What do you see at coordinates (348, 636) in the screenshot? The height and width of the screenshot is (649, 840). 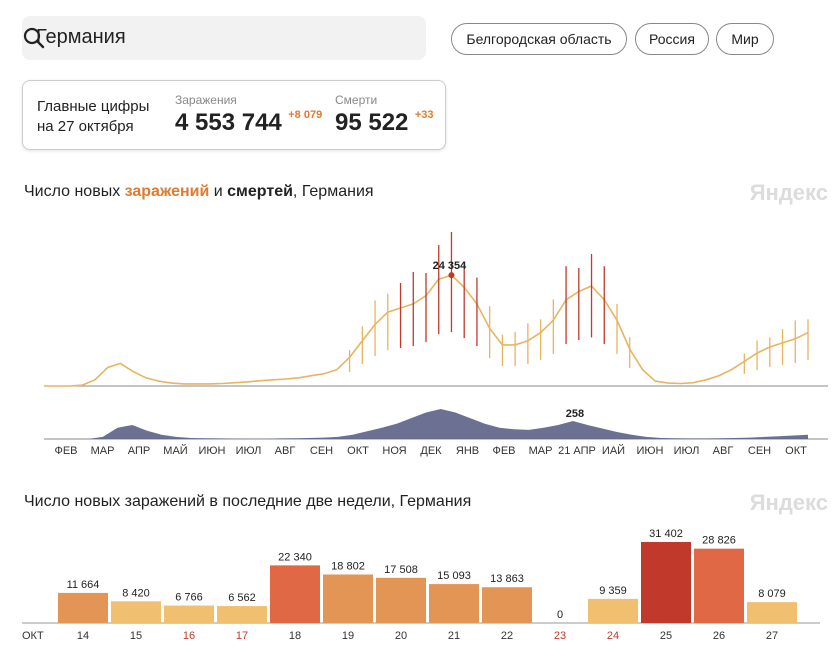 I see `day-tick-label: 19` at bounding box center [348, 636].